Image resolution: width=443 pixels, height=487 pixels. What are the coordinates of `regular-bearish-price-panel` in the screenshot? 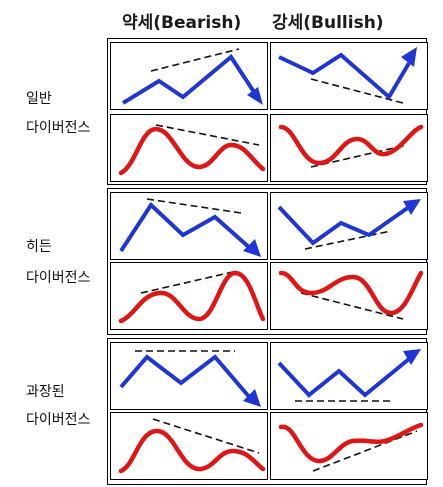 It's located at (189, 76).